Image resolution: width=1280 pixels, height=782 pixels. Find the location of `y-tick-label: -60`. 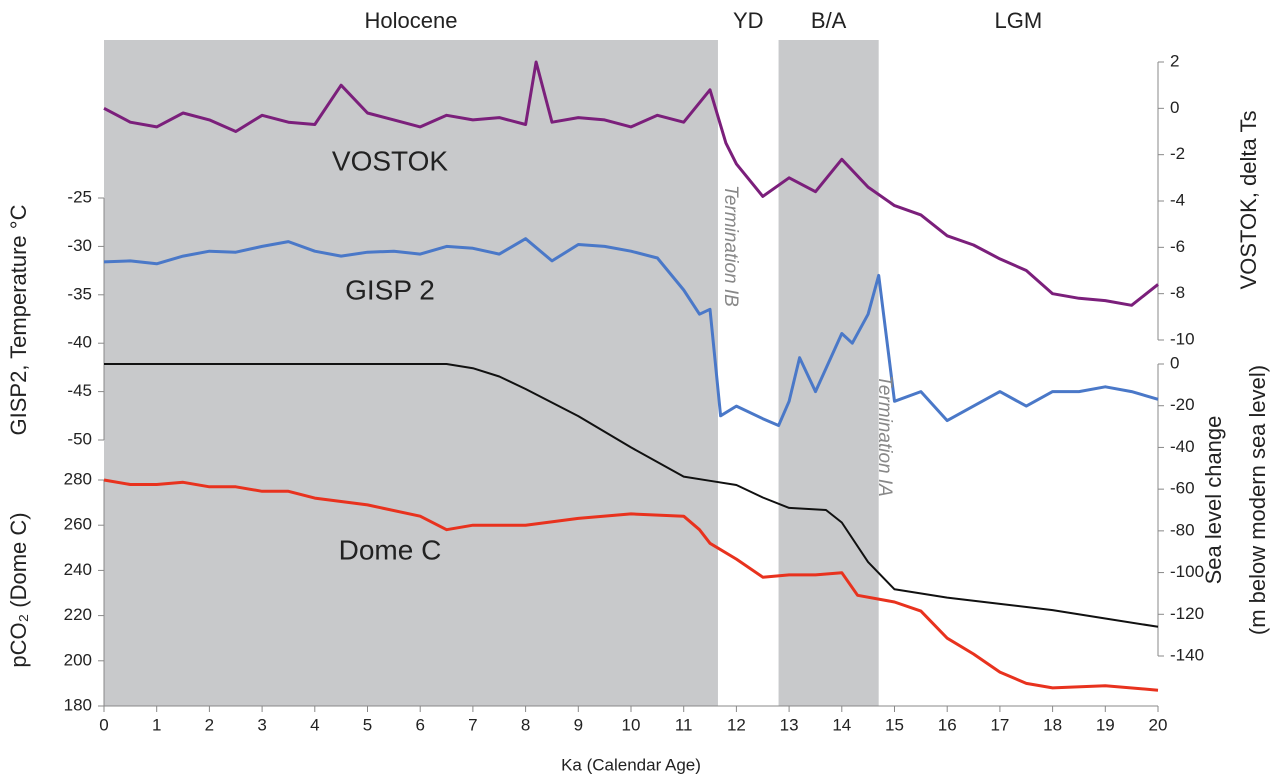

y-tick-label: -60 is located at coordinates (1182, 488).